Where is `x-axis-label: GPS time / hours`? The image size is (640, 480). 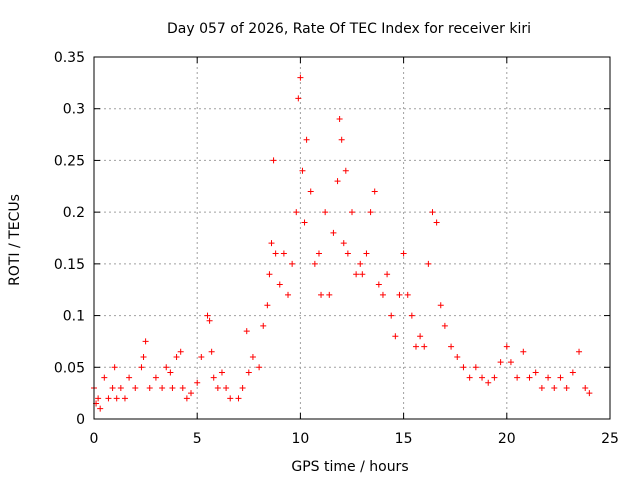 x-axis-label: GPS time / hours is located at coordinates (349, 467).